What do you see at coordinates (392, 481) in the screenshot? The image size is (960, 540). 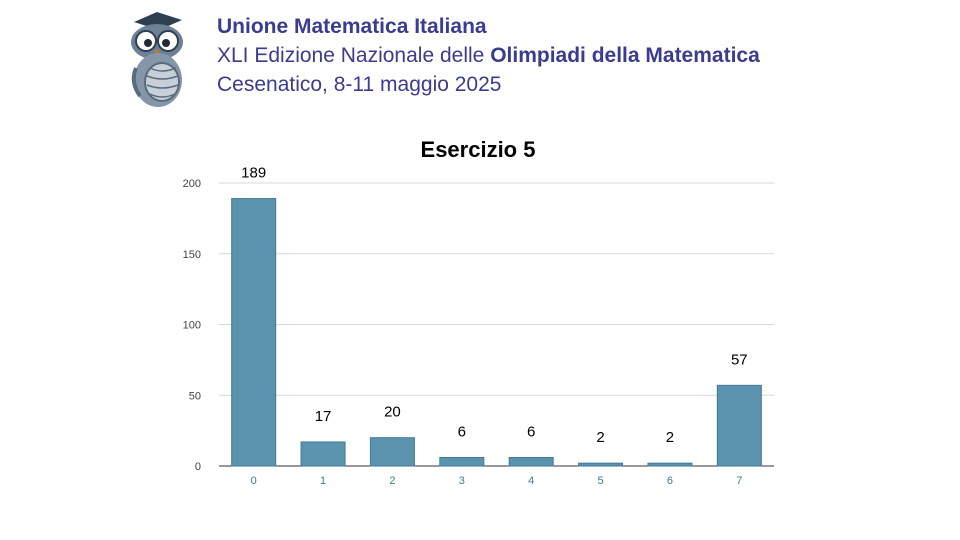 I see `x-tick-label: 2` at bounding box center [392, 481].